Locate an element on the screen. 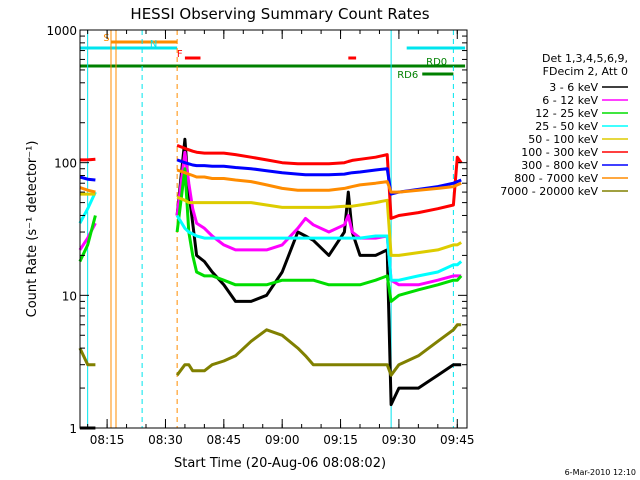  flag-label: F is located at coordinates (180, 54).